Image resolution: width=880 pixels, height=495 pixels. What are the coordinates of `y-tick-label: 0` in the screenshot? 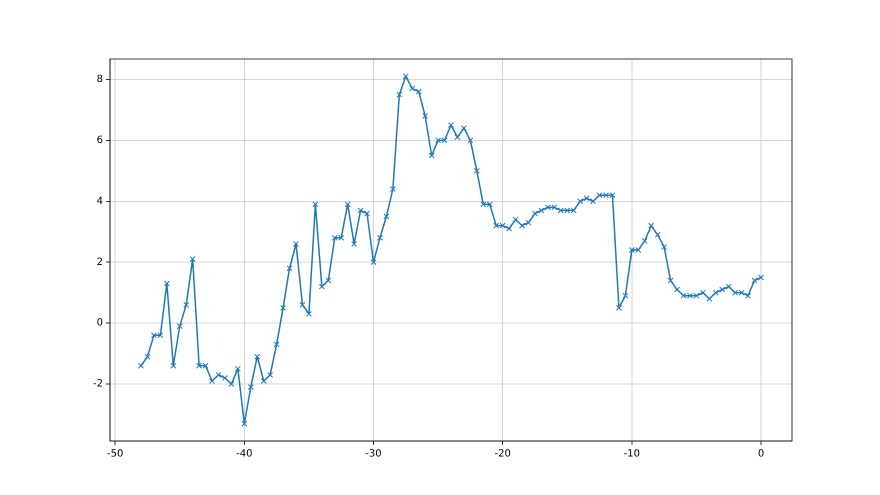 It's located at (99, 323).